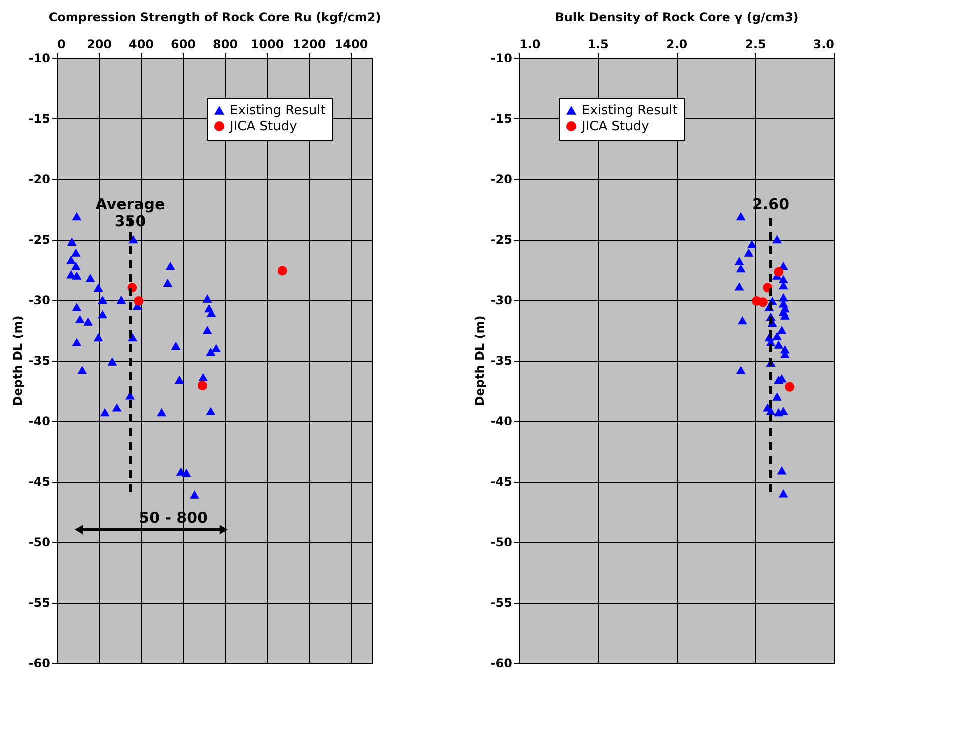 The width and height of the screenshot is (979, 748). Describe the element at coordinates (677, 45) in the screenshot. I see `x-tick-label: 2.0` at that location.